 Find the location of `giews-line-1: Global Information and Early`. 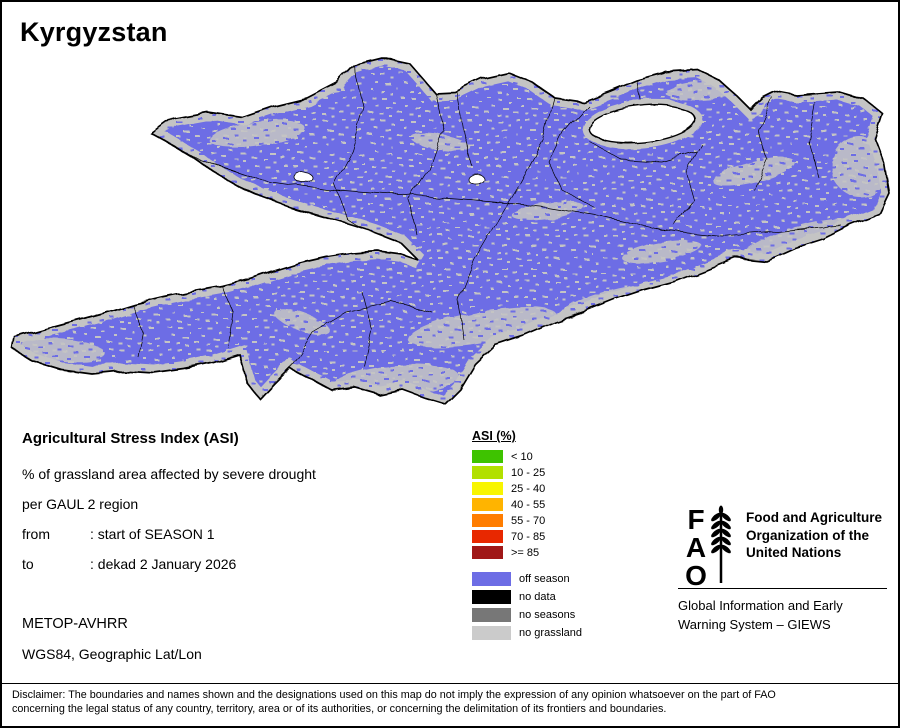

giews-line-1: Global Information and Early is located at coordinates (760, 605).